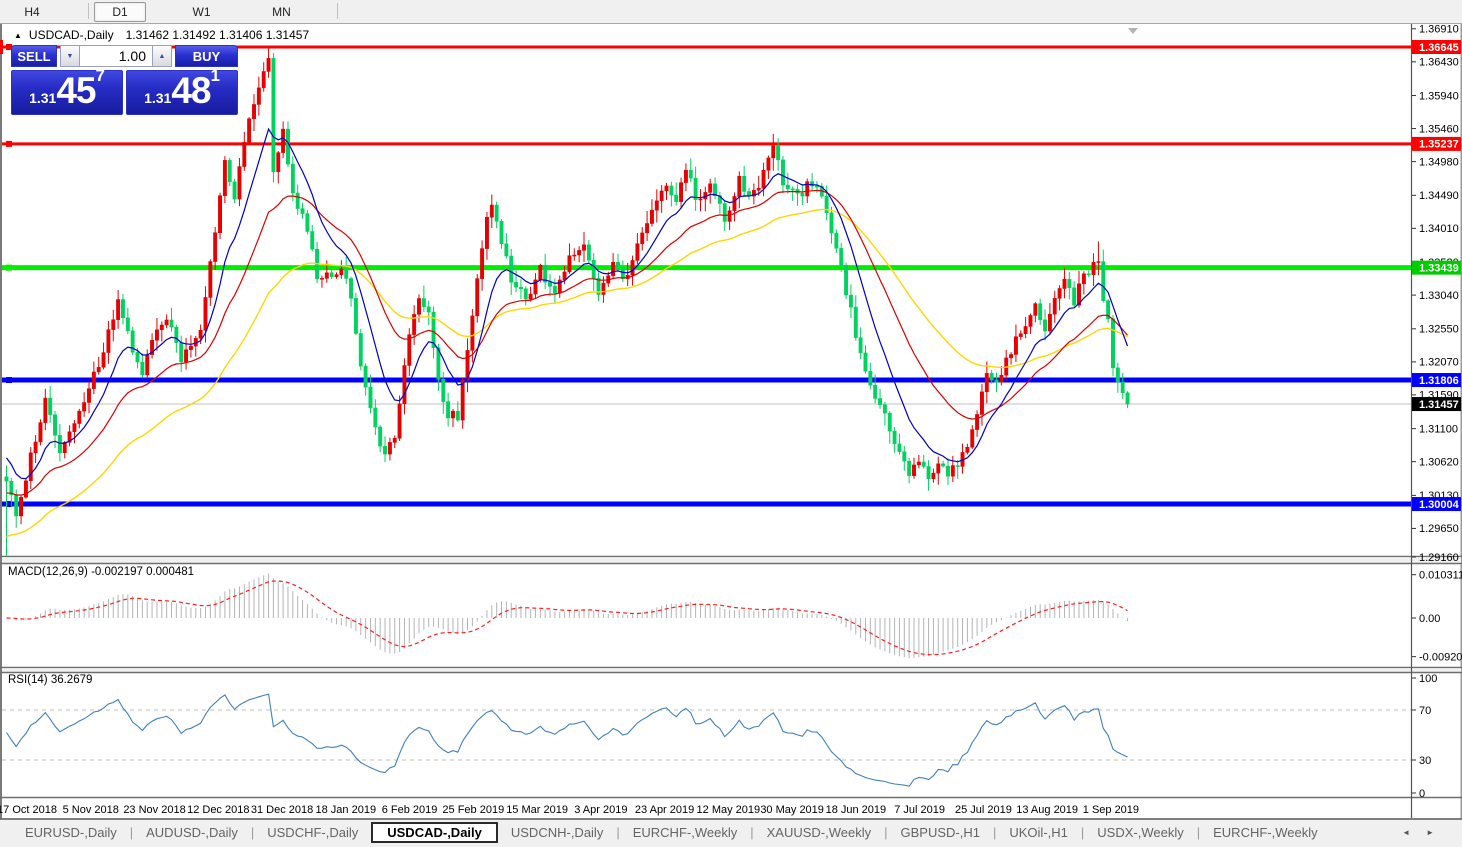 This screenshot has height=847, width=1462. Describe the element at coordinates (1430, 832) in the screenshot. I see `tab-scroll-right-icon: ►` at that location.